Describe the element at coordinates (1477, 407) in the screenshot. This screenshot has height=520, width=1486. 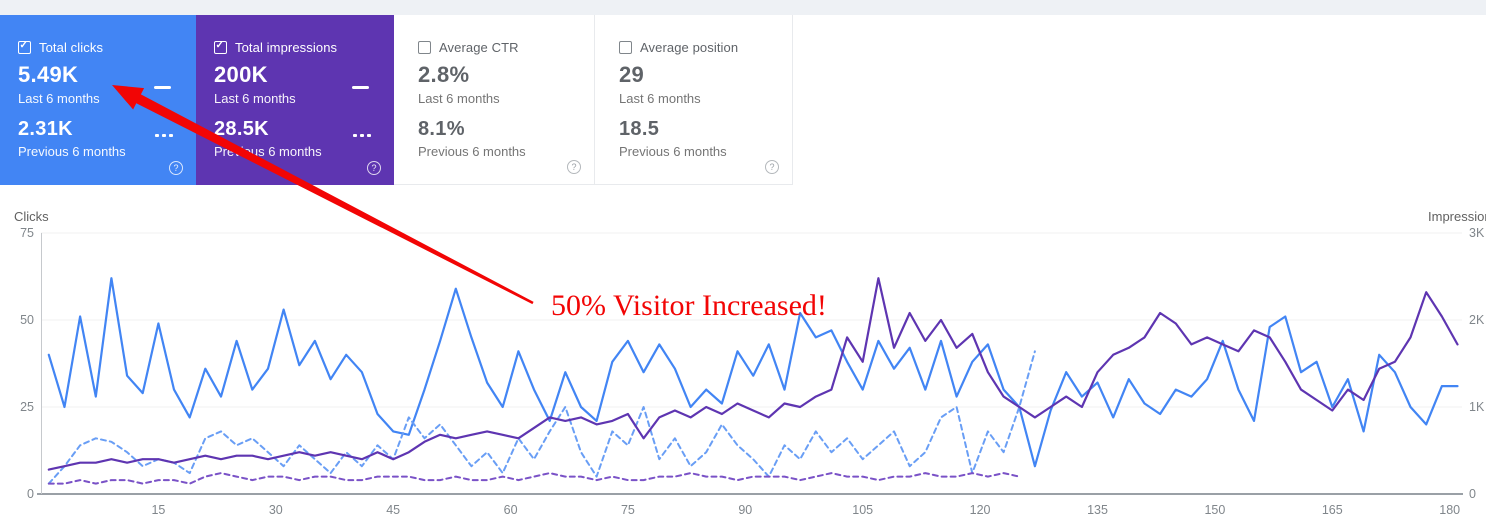
I see `right-axis-tick-label: 1K` at that location.